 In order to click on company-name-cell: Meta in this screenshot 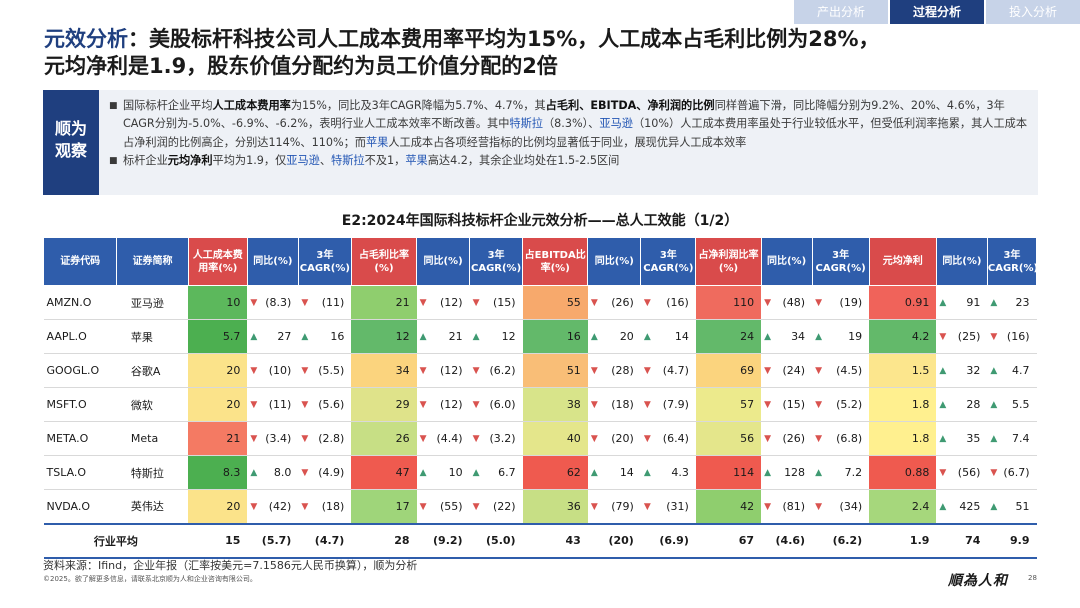, I will do `click(152, 438)`.